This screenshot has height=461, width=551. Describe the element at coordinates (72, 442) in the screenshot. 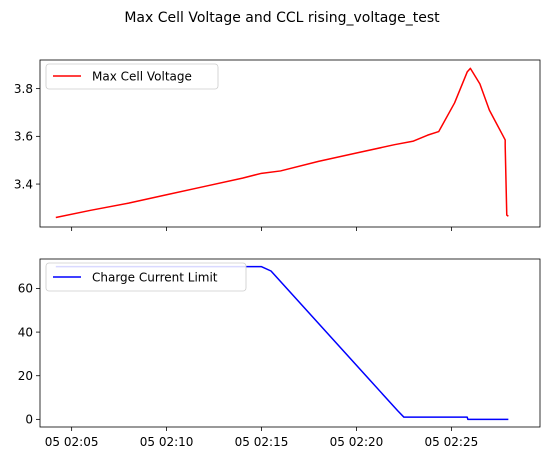

I see `ccl-x-tick-label: 05 02:05` at that location.